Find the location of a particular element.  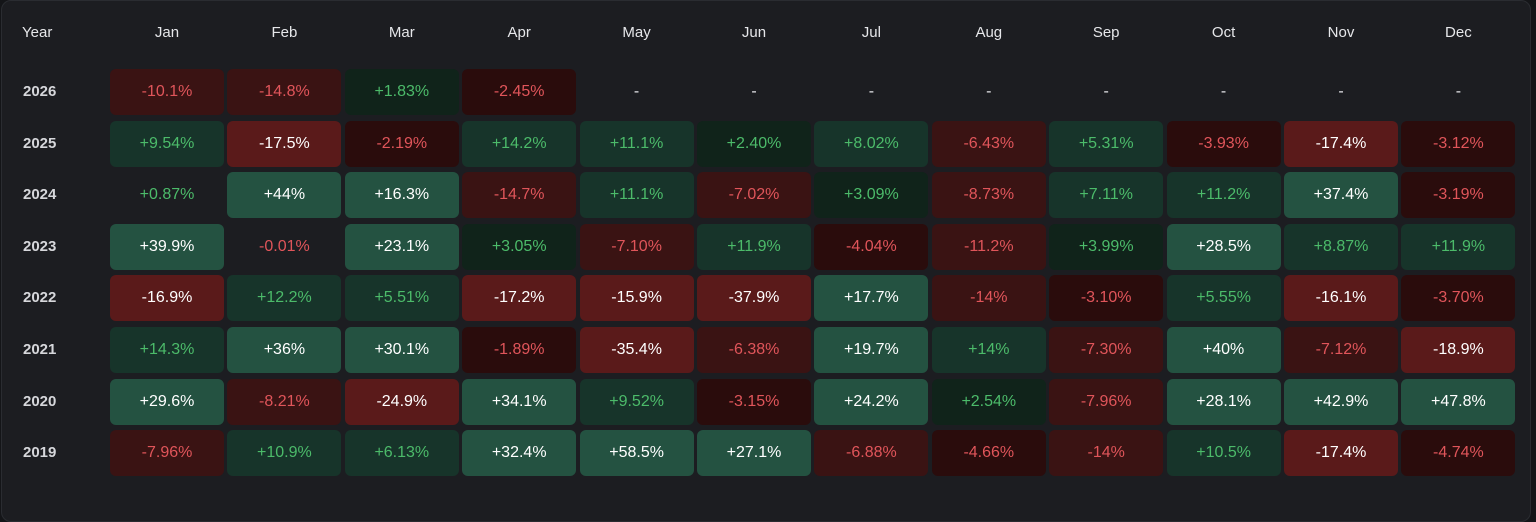

header-month: Nov is located at coordinates (1341, 32).